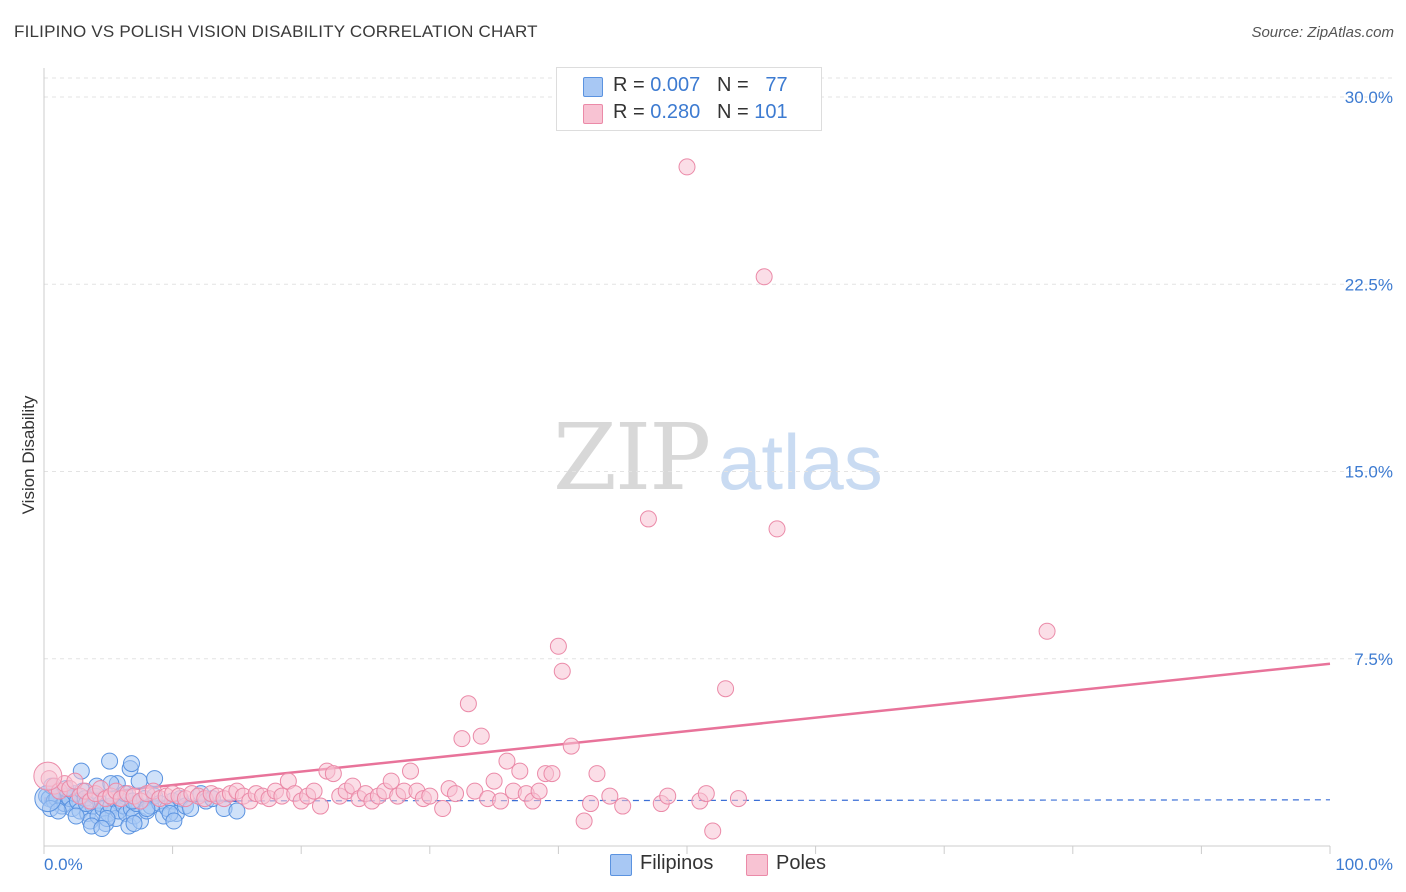 This screenshot has width=1406, height=892. I want to click on legend-swatch-filipinos, so click(593, 87).